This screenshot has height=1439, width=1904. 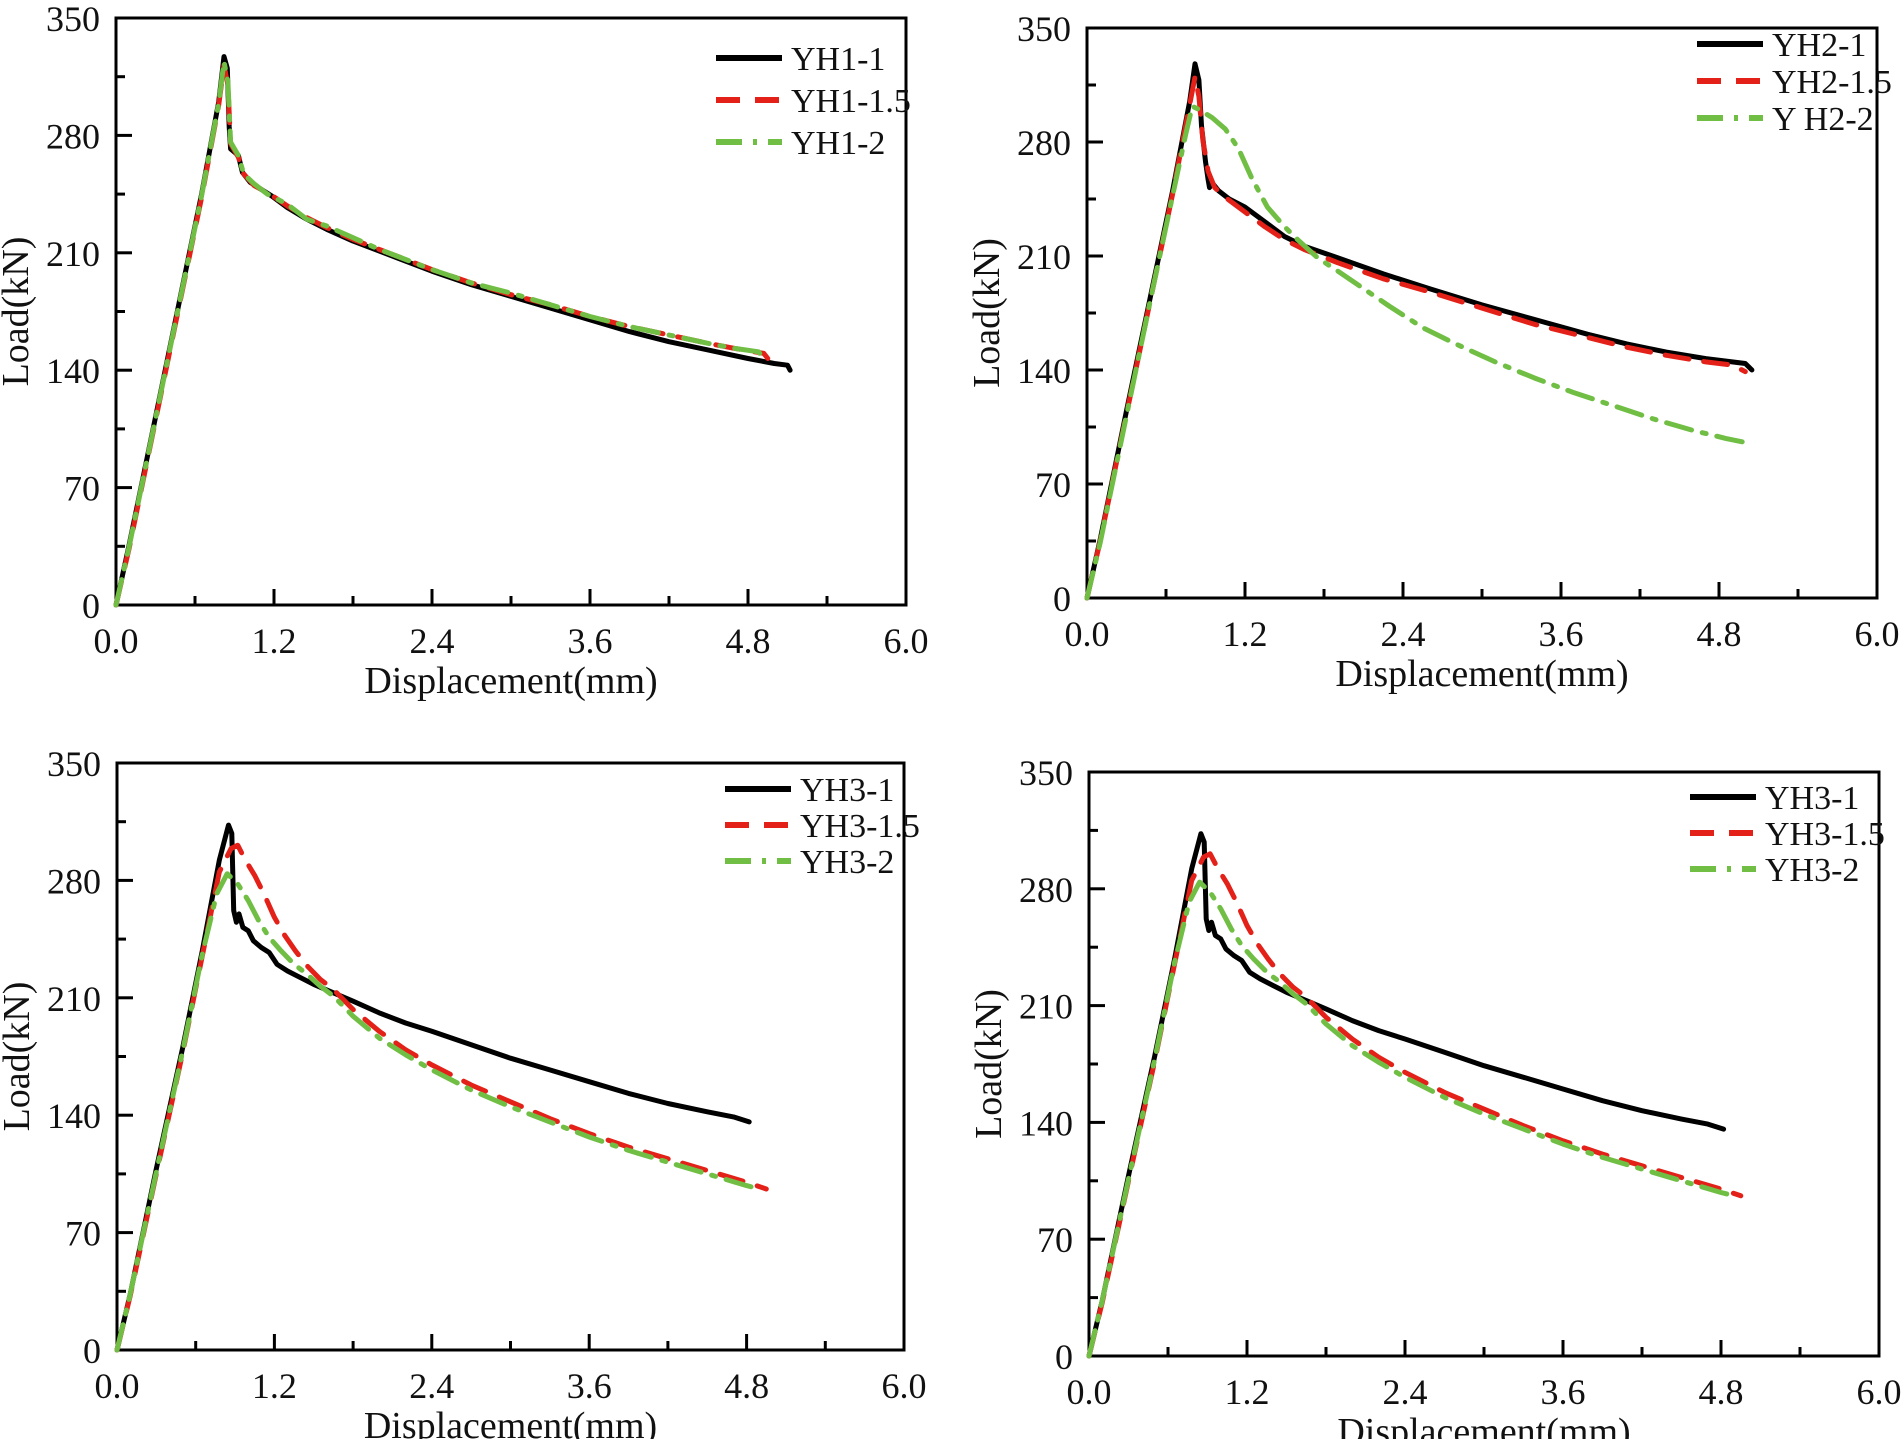 What do you see at coordinates (838, 143) in the screenshot?
I see `legend-label: YH1-2` at bounding box center [838, 143].